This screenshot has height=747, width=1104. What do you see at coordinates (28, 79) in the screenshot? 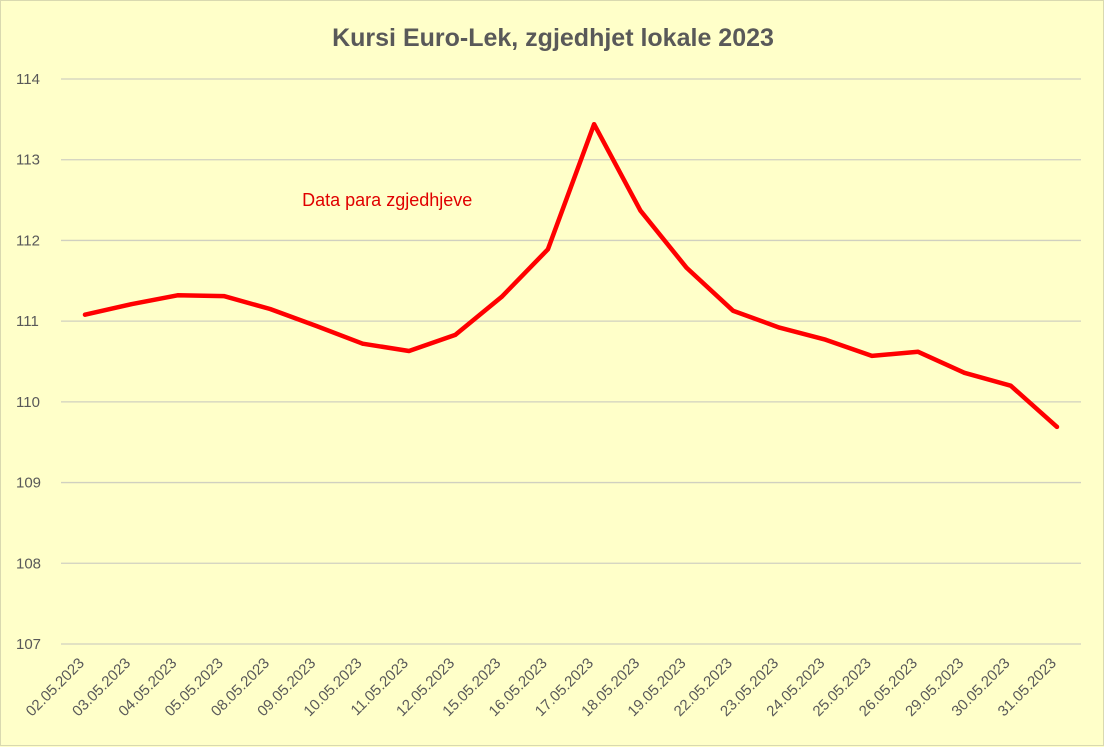
I see `y-tick-label: 114` at bounding box center [28, 79].